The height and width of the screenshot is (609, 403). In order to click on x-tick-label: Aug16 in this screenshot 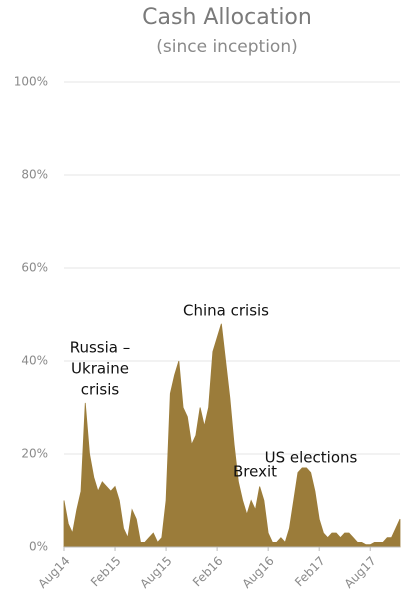, I will do `click(257, 572)`.